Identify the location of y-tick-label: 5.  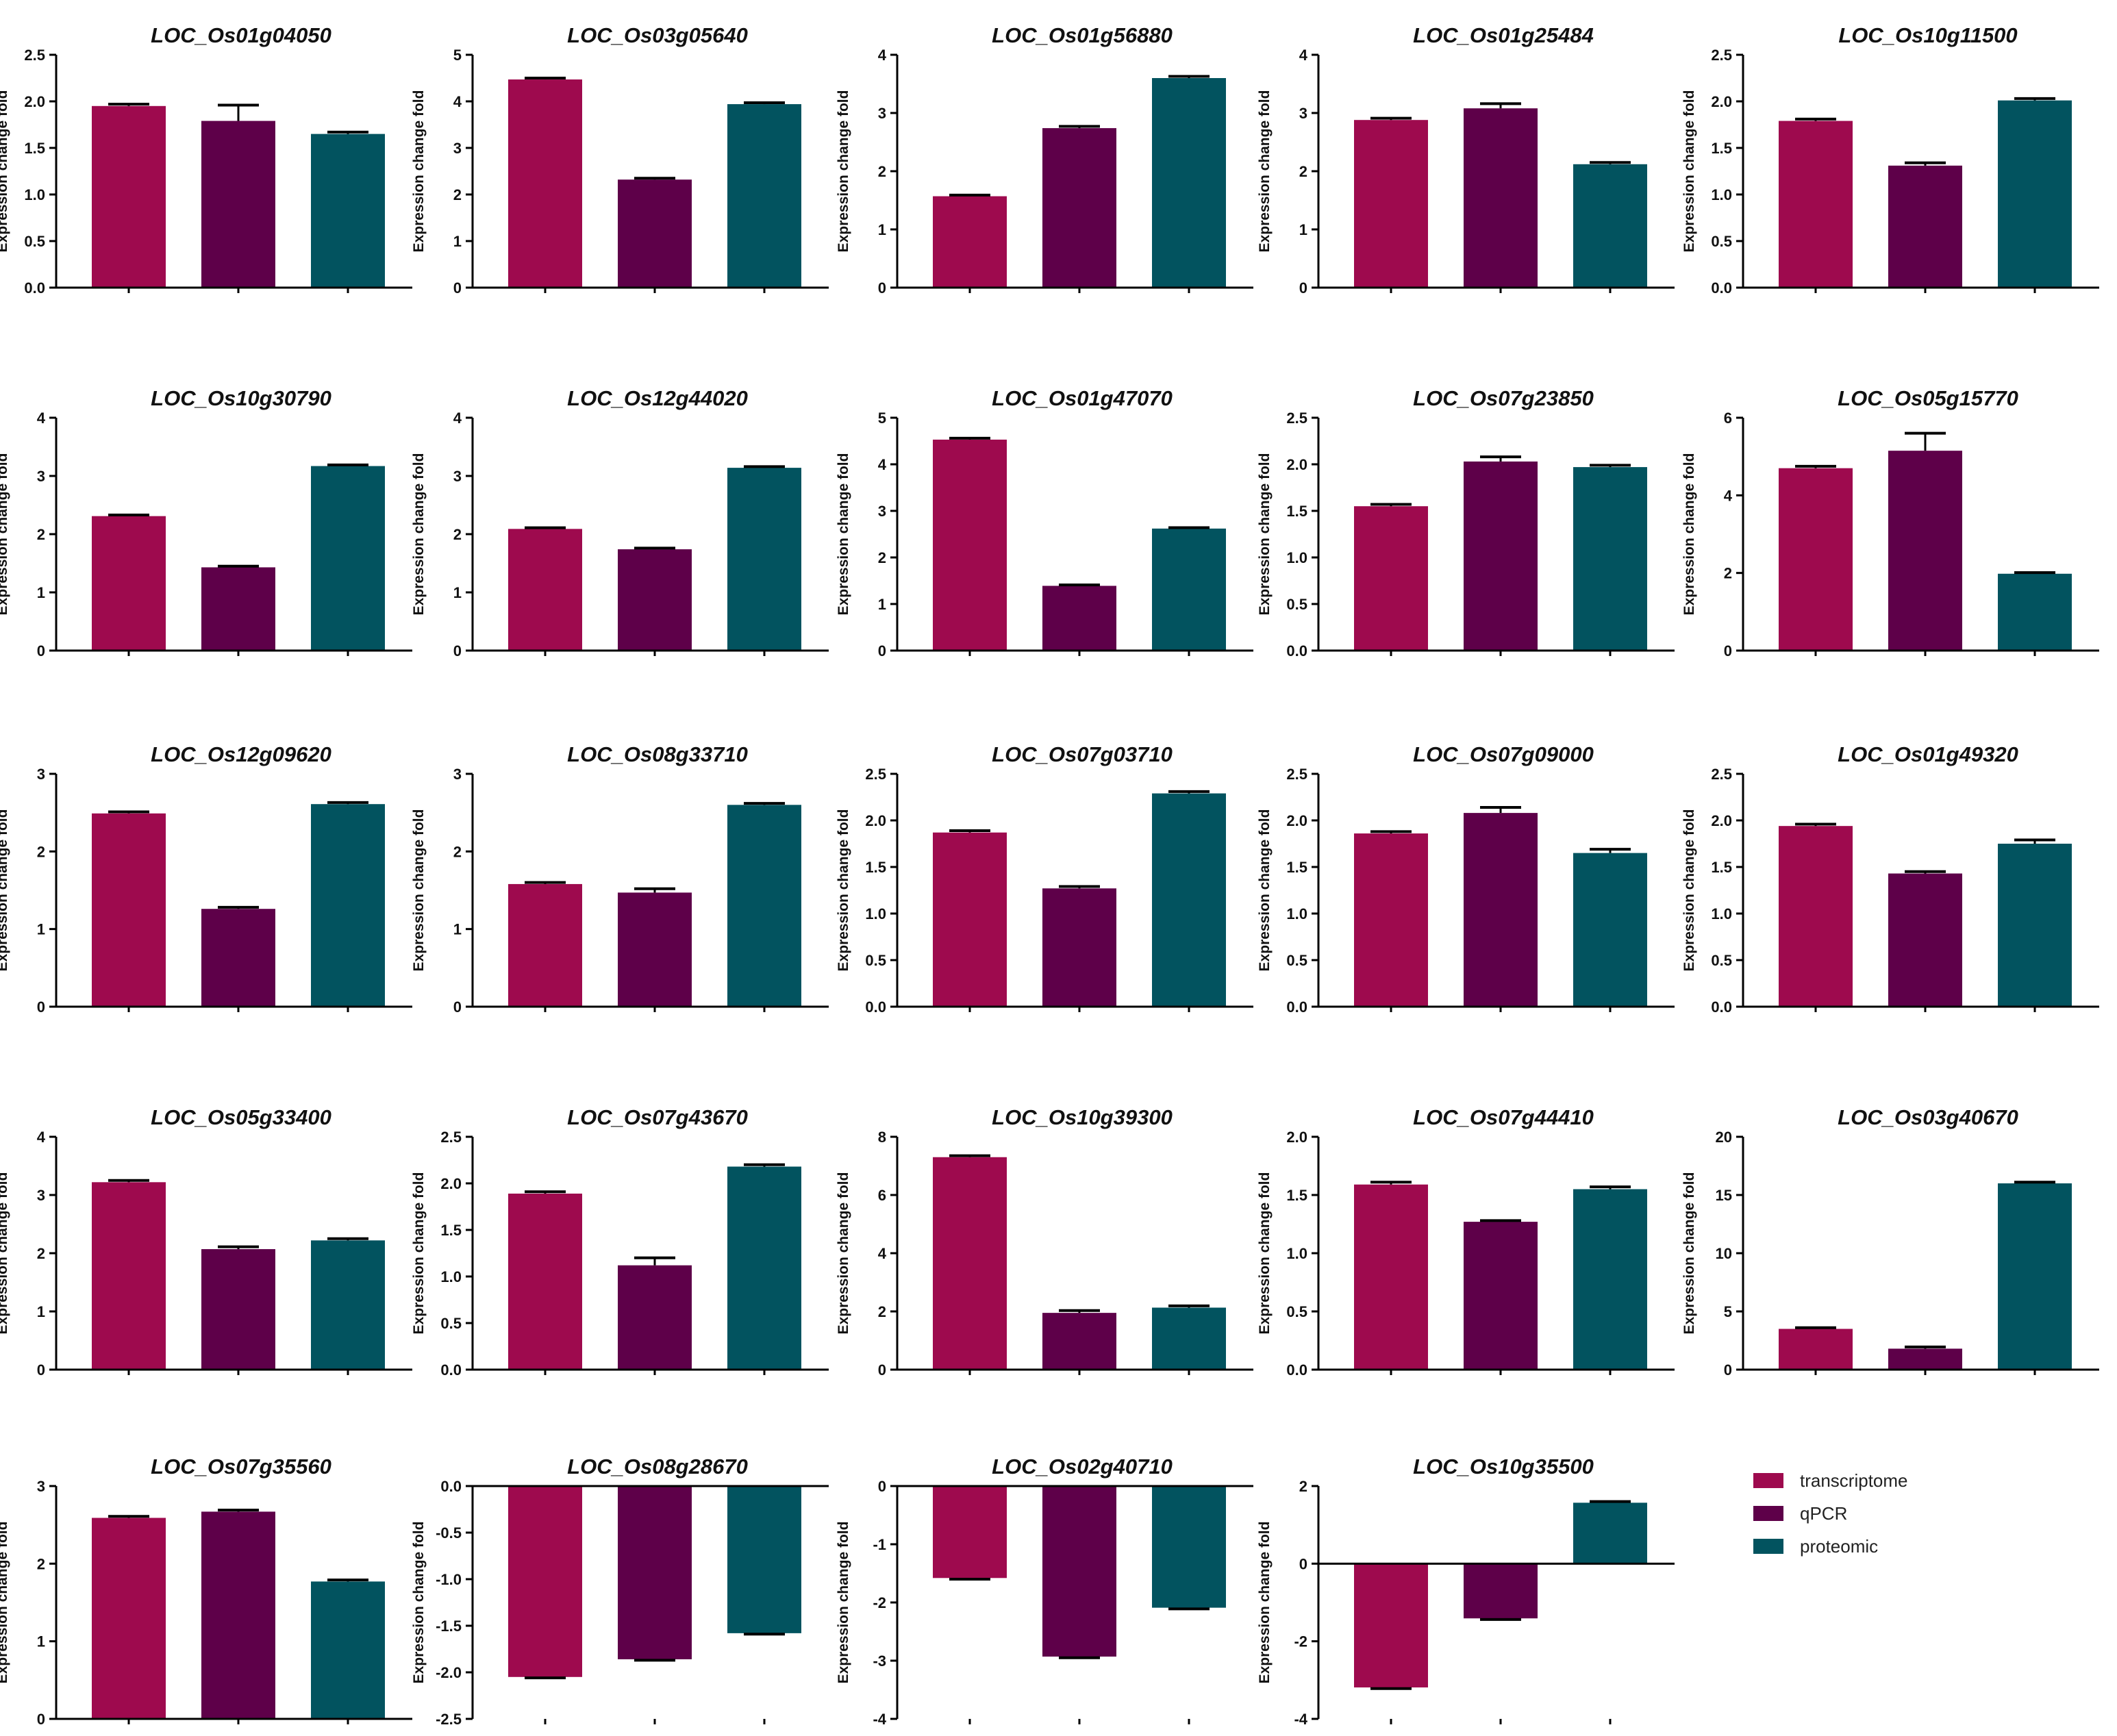
(882, 418).